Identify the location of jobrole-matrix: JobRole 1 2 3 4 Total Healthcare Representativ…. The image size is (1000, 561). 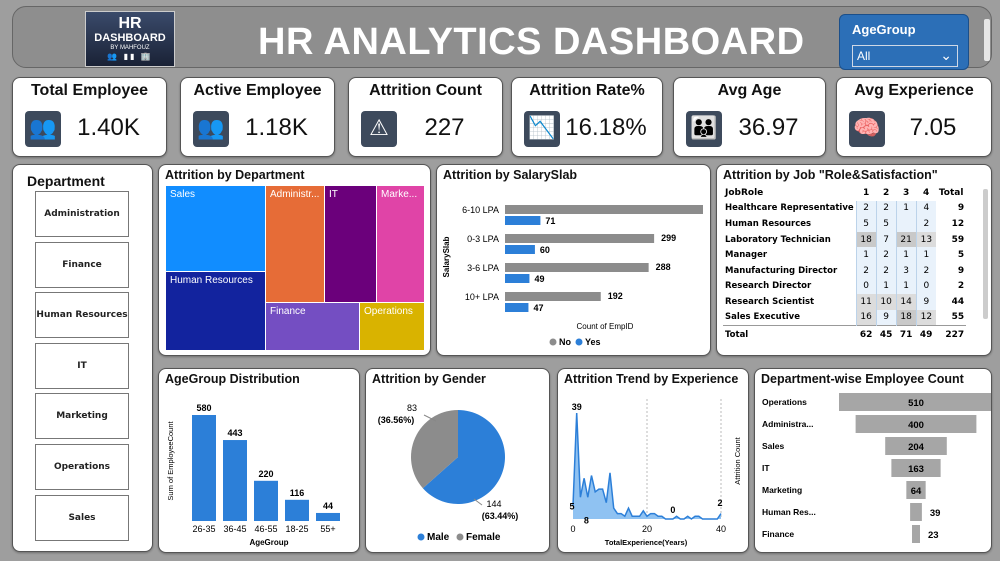
(845, 263).